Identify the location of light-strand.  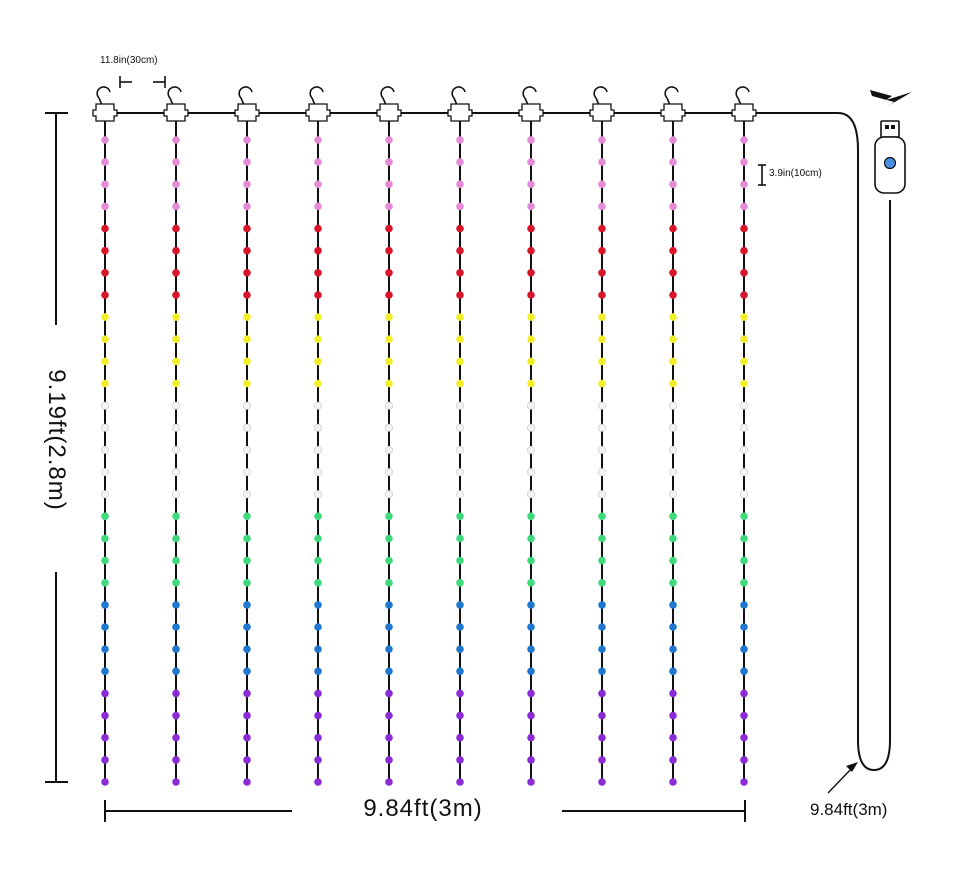
(246, 449).